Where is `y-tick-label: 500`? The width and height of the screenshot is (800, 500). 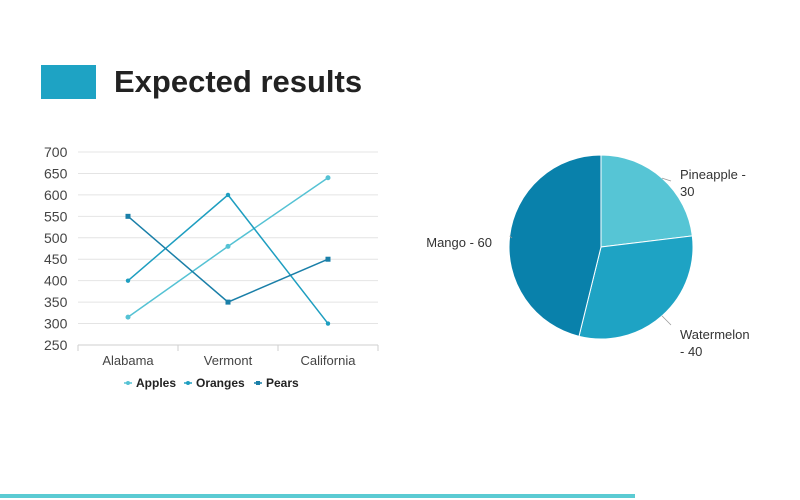 y-tick-label: 500 is located at coordinates (56, 238).